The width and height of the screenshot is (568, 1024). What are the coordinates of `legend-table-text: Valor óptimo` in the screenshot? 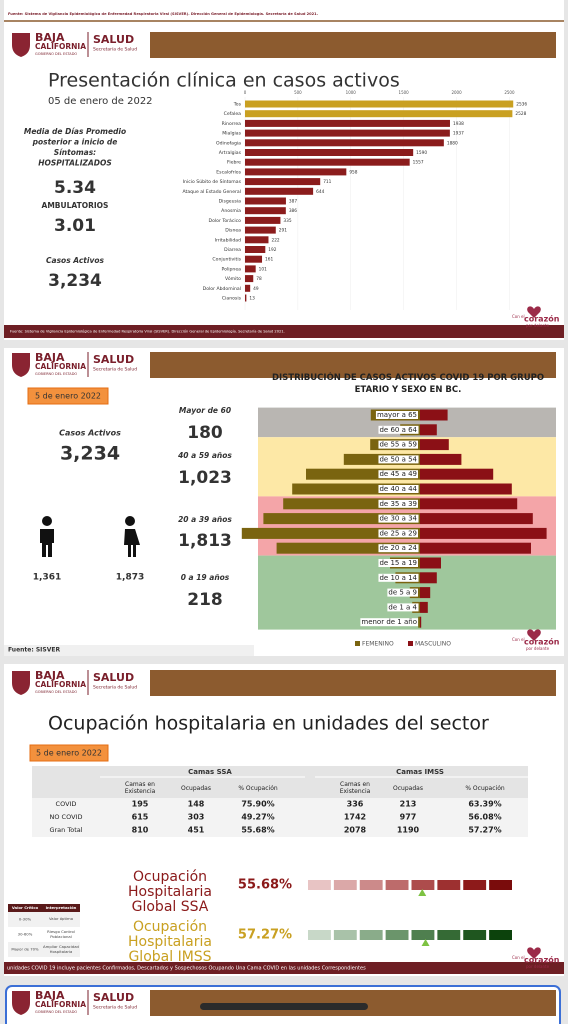 It's located at (61, 919).